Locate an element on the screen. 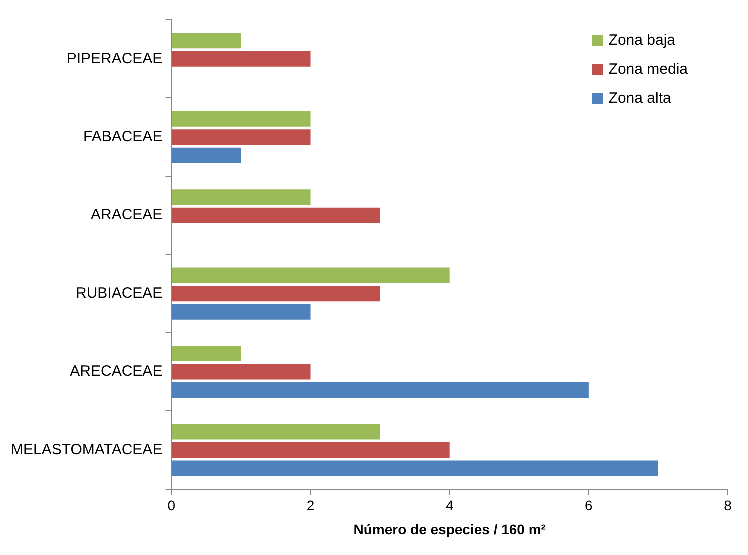 This screenshot has height=555, width=748. y-tick-label: FABACEAE is located at coordinates (123, 137).